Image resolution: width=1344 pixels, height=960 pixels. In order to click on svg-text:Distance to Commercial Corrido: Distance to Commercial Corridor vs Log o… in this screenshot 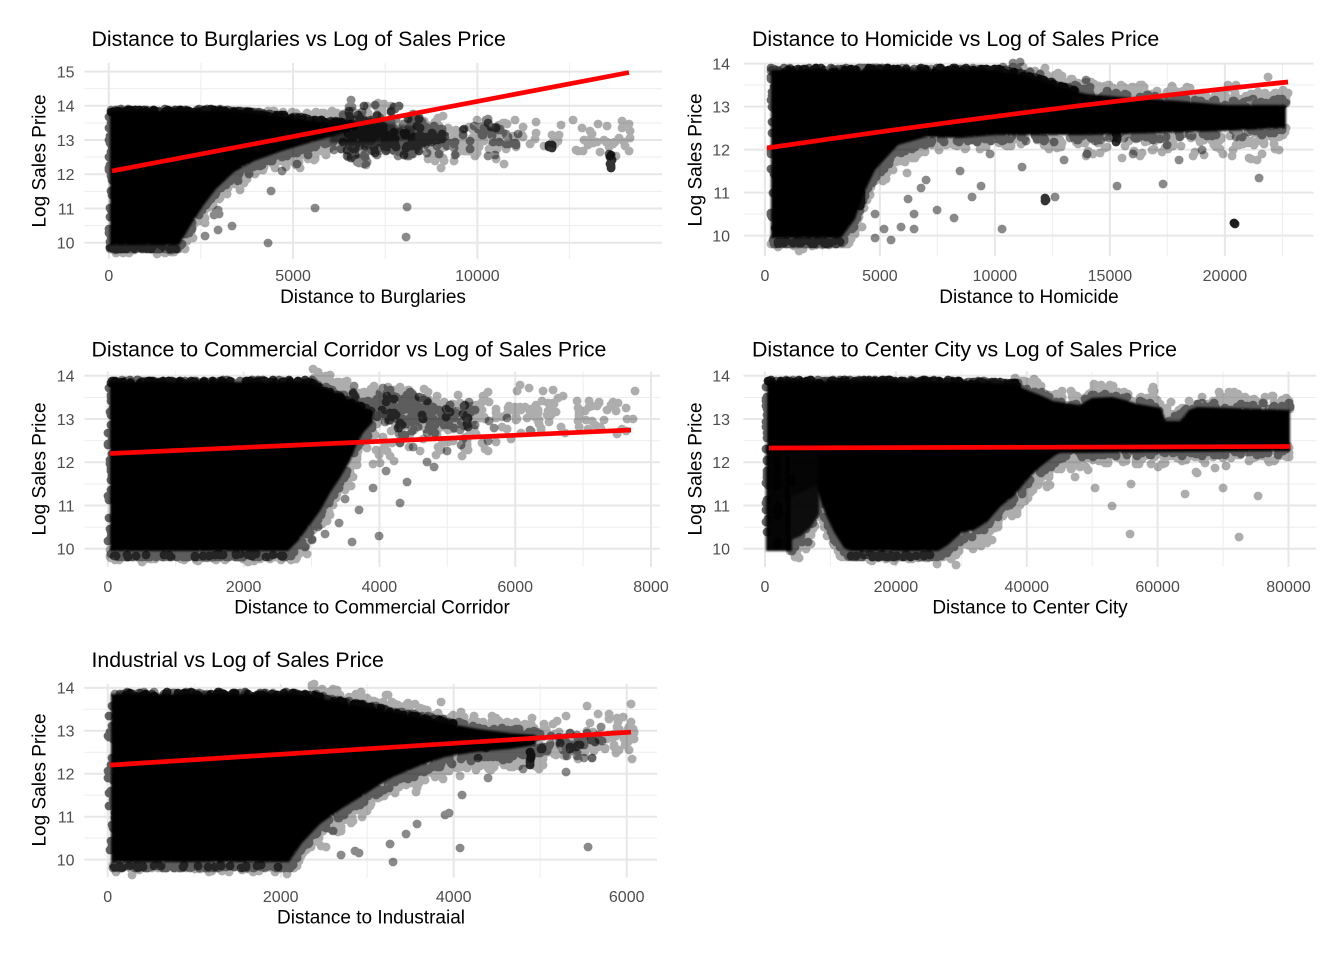, I will do `click(349, 350)`.